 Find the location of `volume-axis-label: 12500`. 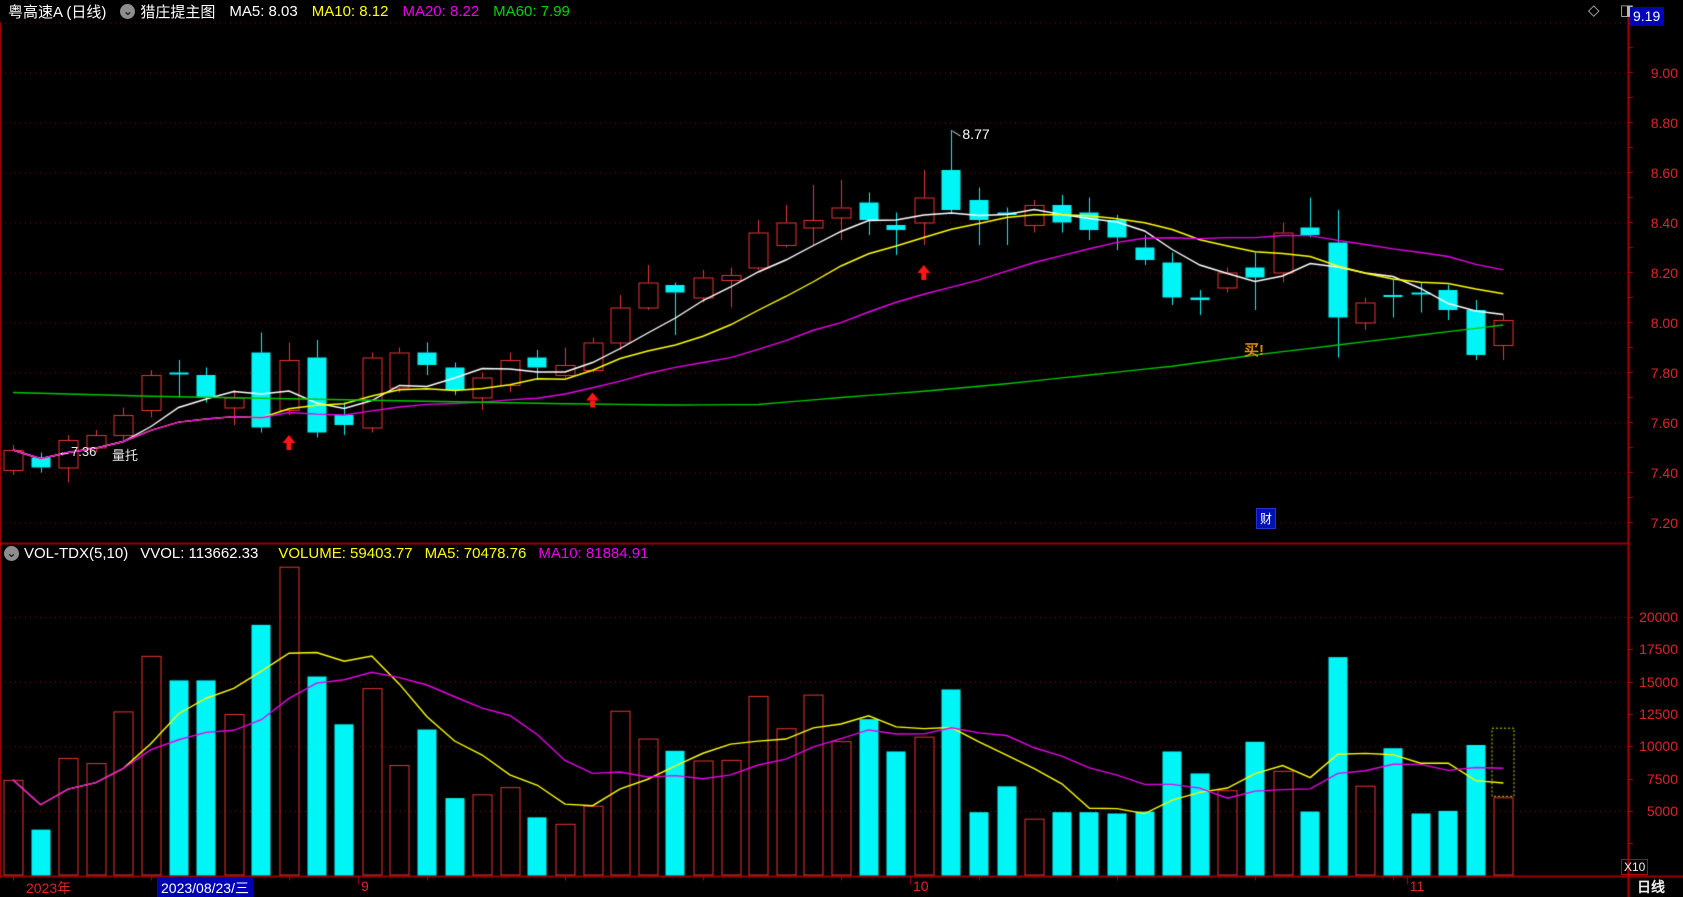

volume-axis-label: 12500 is located at coordinates (1658, 714).